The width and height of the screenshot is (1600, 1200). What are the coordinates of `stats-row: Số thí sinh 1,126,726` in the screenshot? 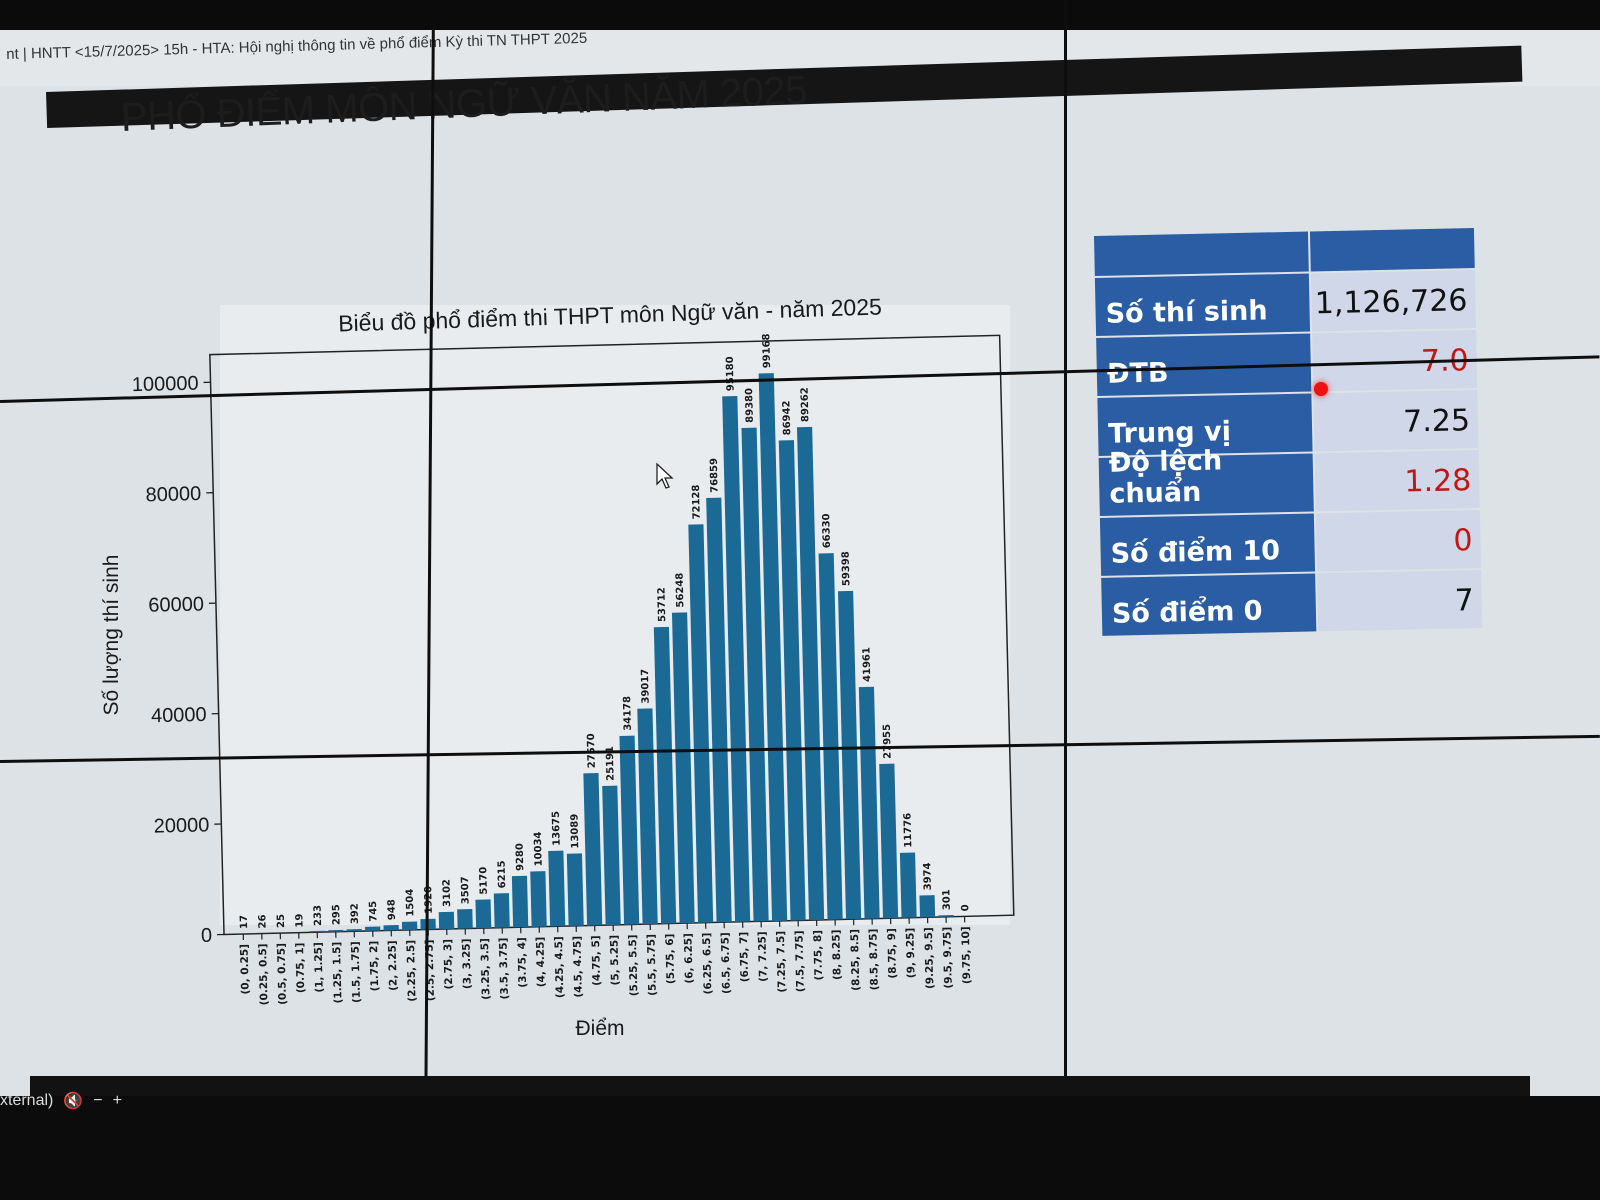 It's located at (1285, 303).